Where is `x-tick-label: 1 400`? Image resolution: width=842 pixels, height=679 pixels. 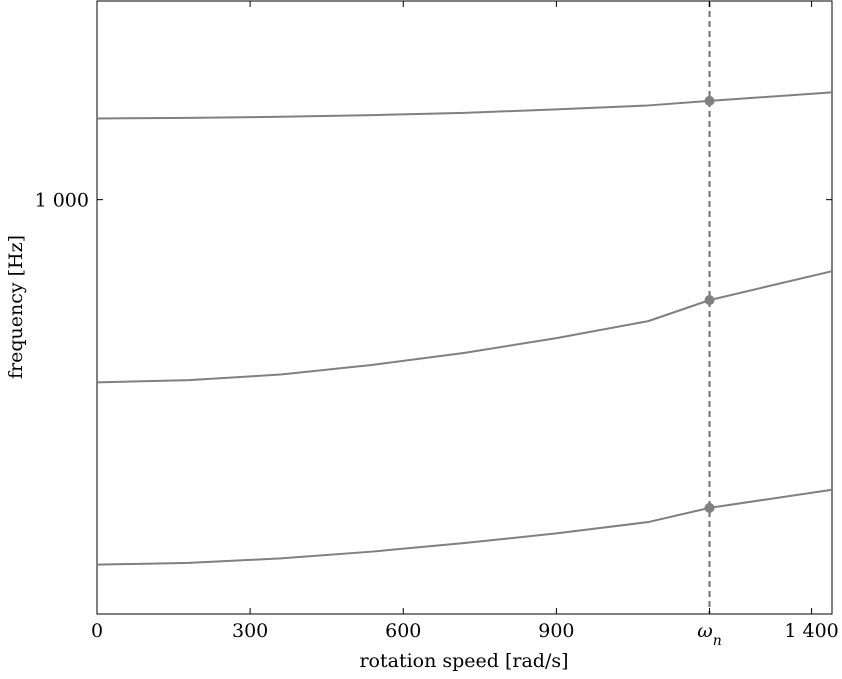
x-tick-label: 1 400 is located at coordinates (811, 631).